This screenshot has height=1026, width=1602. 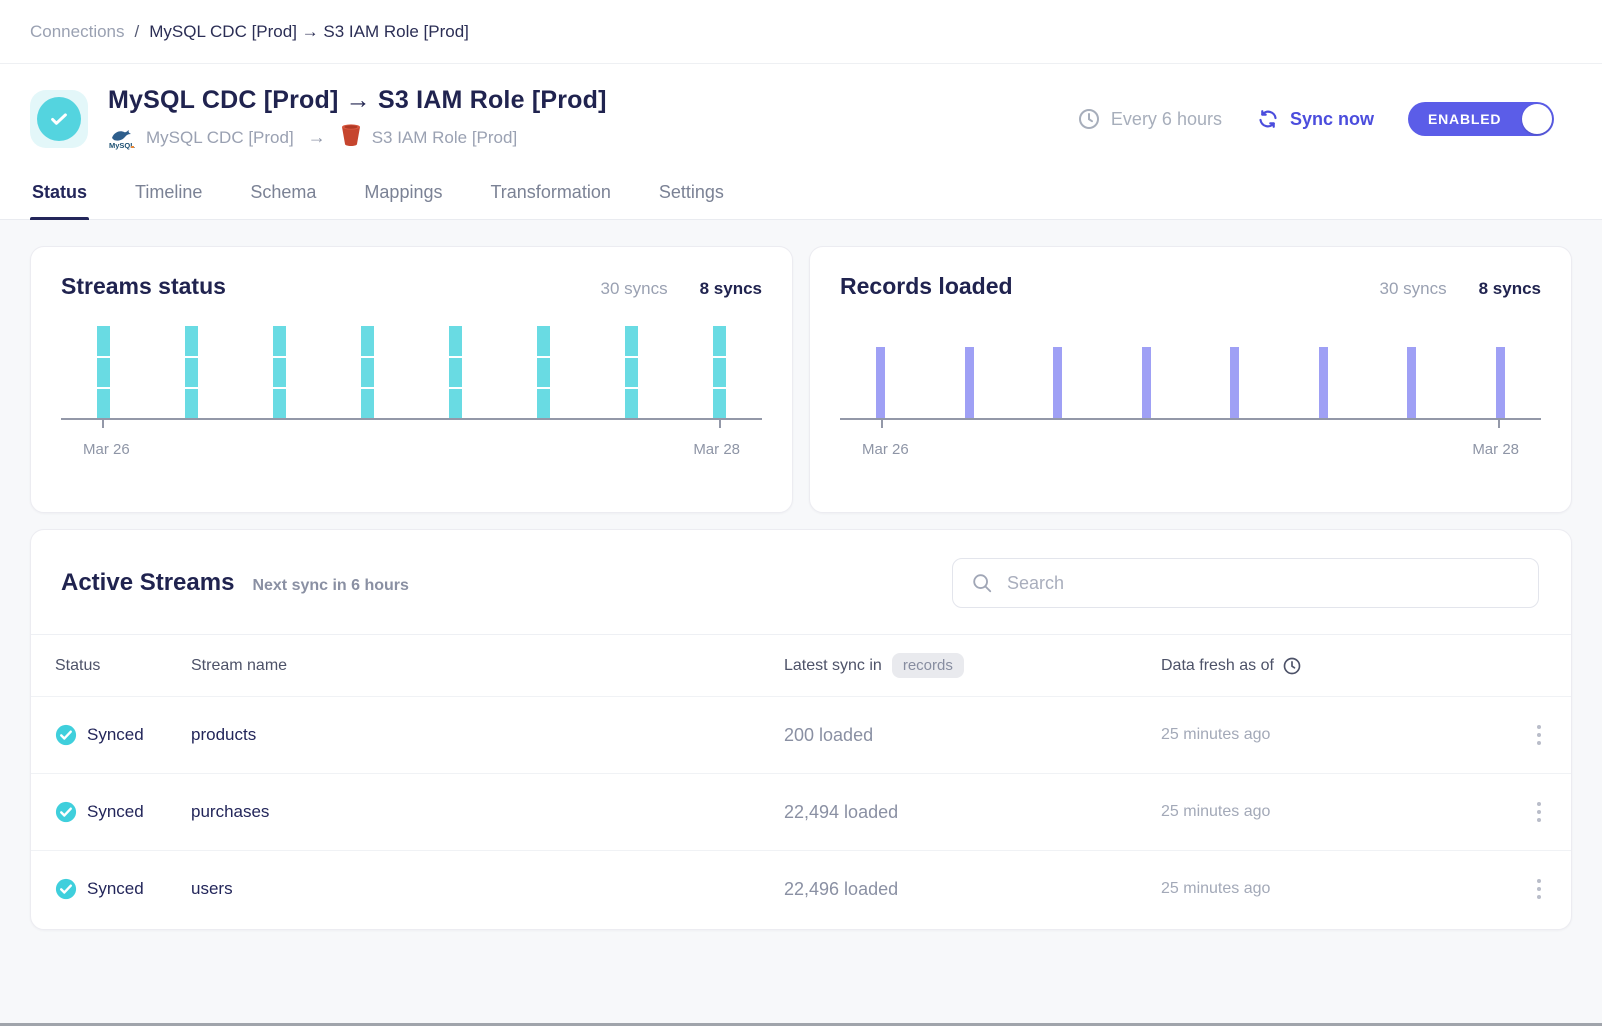 What do you see at coordinates (681, 289) in the screenshot?
I see `streams-range-options: 30 syncs 8 syncs` at bounding box center [681, 289].